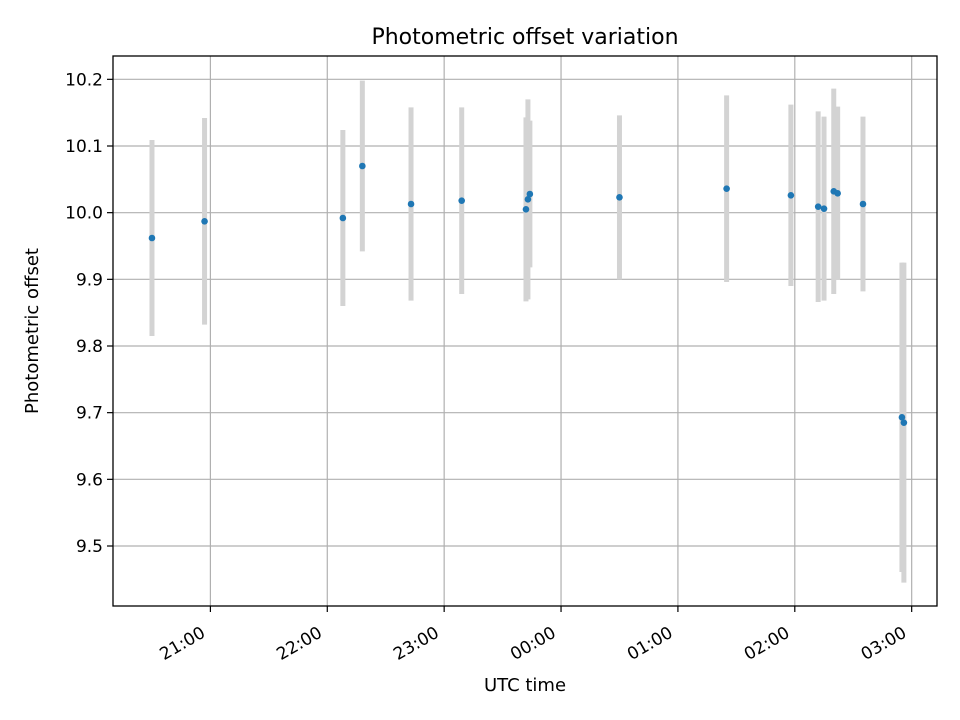 The image size is (960, 720). What do you see at coordinates (89, 547) in the screenshot?
I see `y-tick-label: 9.5` at bounding box center [89, 547].